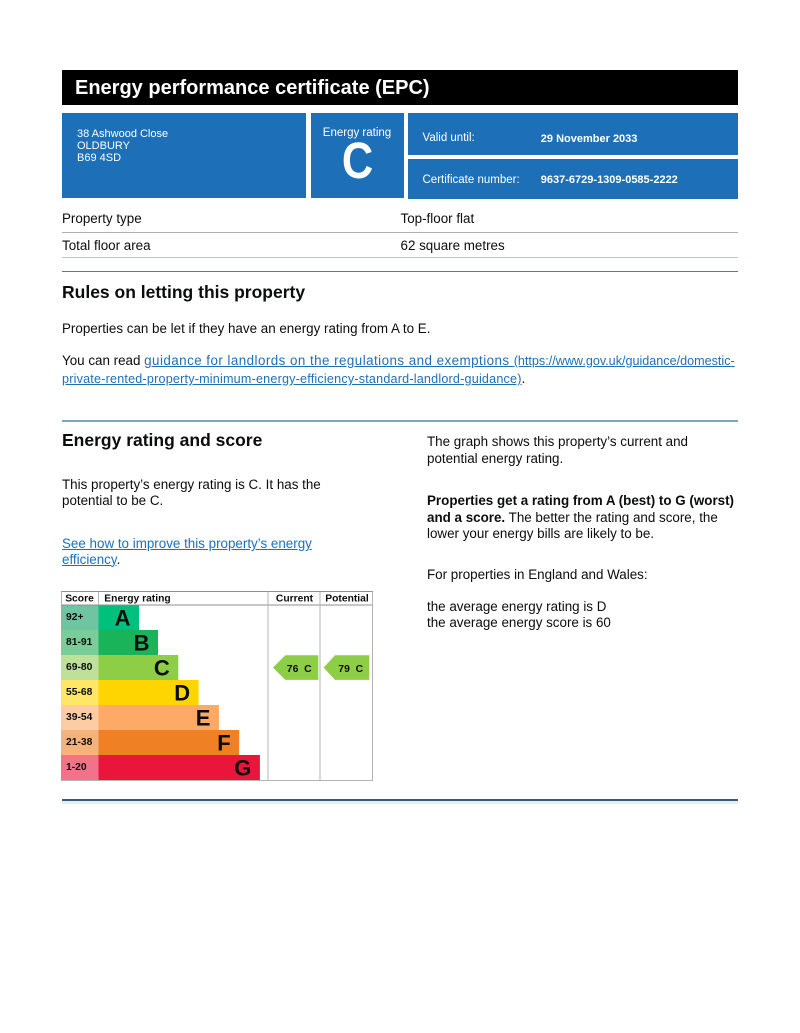  I want to click on svg-text: D, so click(182, 693).